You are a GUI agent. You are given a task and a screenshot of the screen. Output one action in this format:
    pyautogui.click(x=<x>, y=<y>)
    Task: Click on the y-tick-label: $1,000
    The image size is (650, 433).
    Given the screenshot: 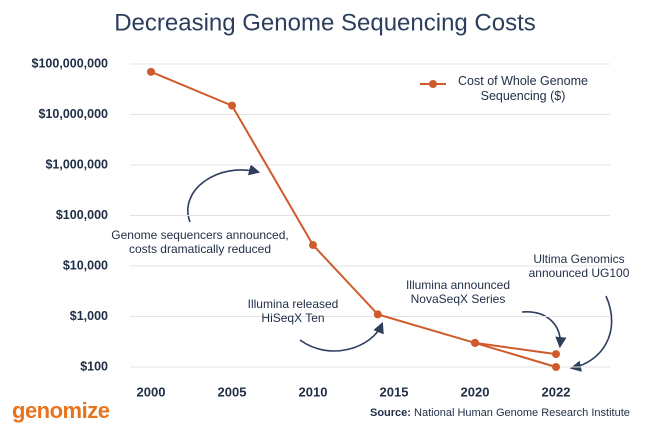 What is the action you would take?
    pyautogui.click(x=89, y=316)
    